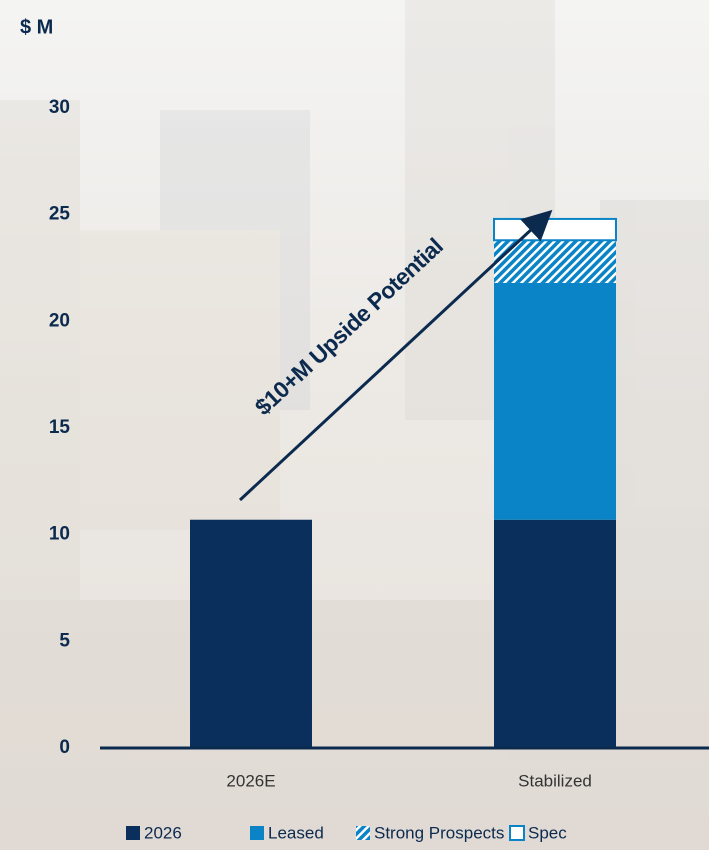  I want to click on legend-label: Leased, so click(296, 832).